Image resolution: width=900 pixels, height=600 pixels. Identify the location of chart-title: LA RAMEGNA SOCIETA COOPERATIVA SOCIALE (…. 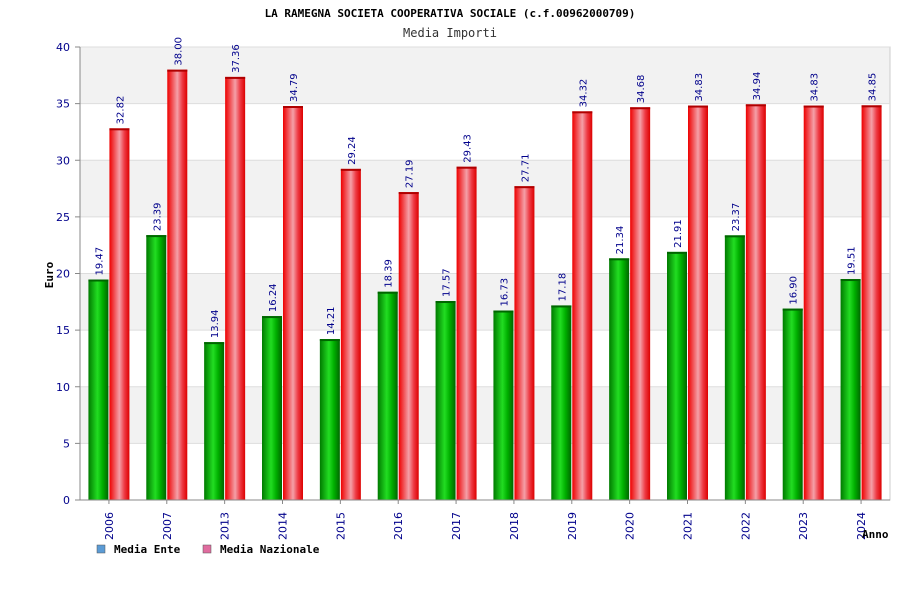
(450, 13).